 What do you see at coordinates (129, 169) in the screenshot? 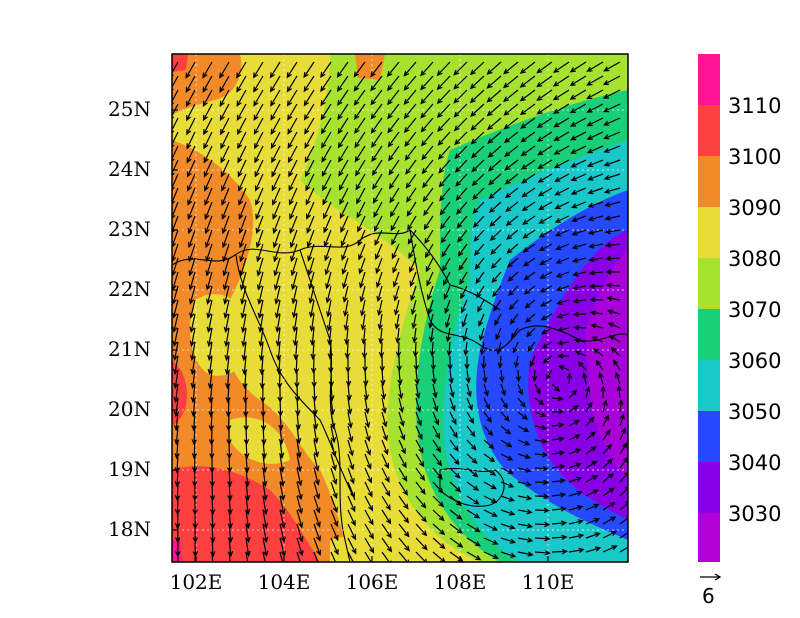
I see `lat-label-24n: 24N` at bounding box center [129, 169].